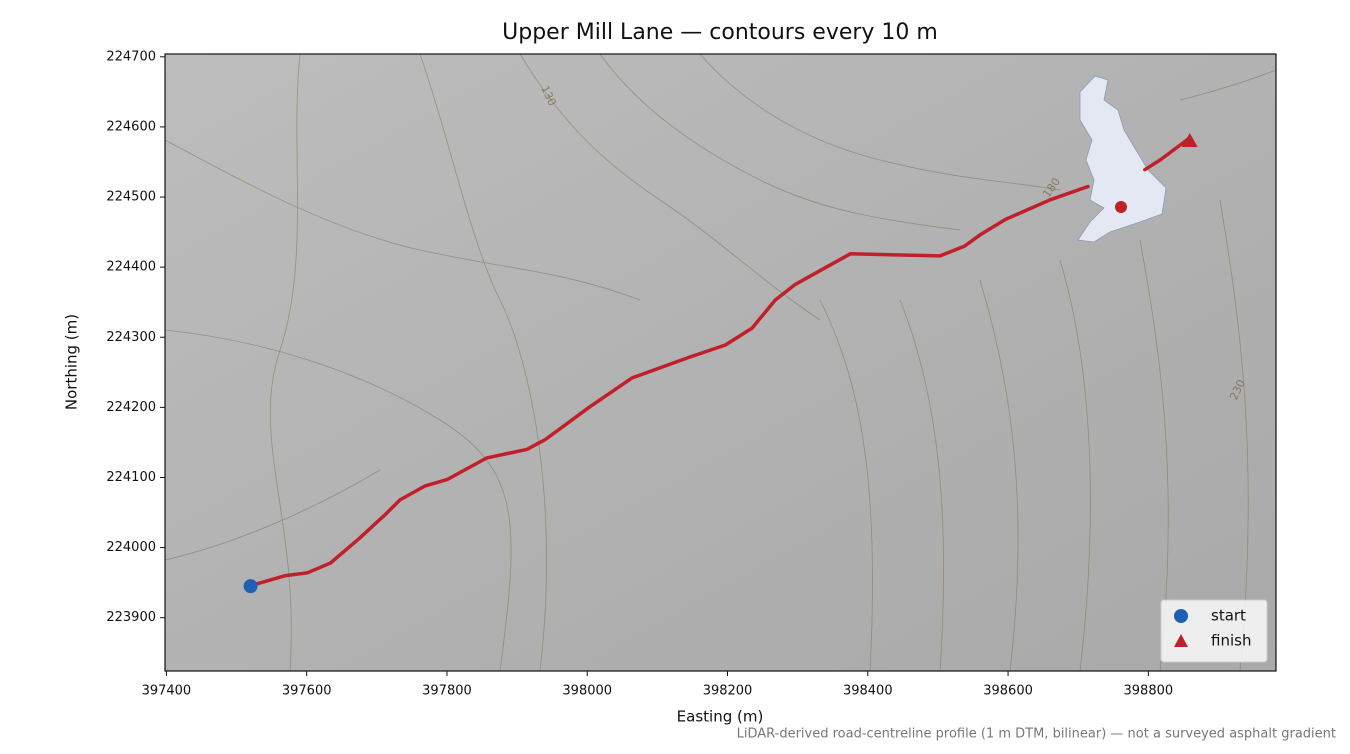  Describe the element at coordinates (1228, 616) in the screenshot. I see `legend-label: start` at that location.